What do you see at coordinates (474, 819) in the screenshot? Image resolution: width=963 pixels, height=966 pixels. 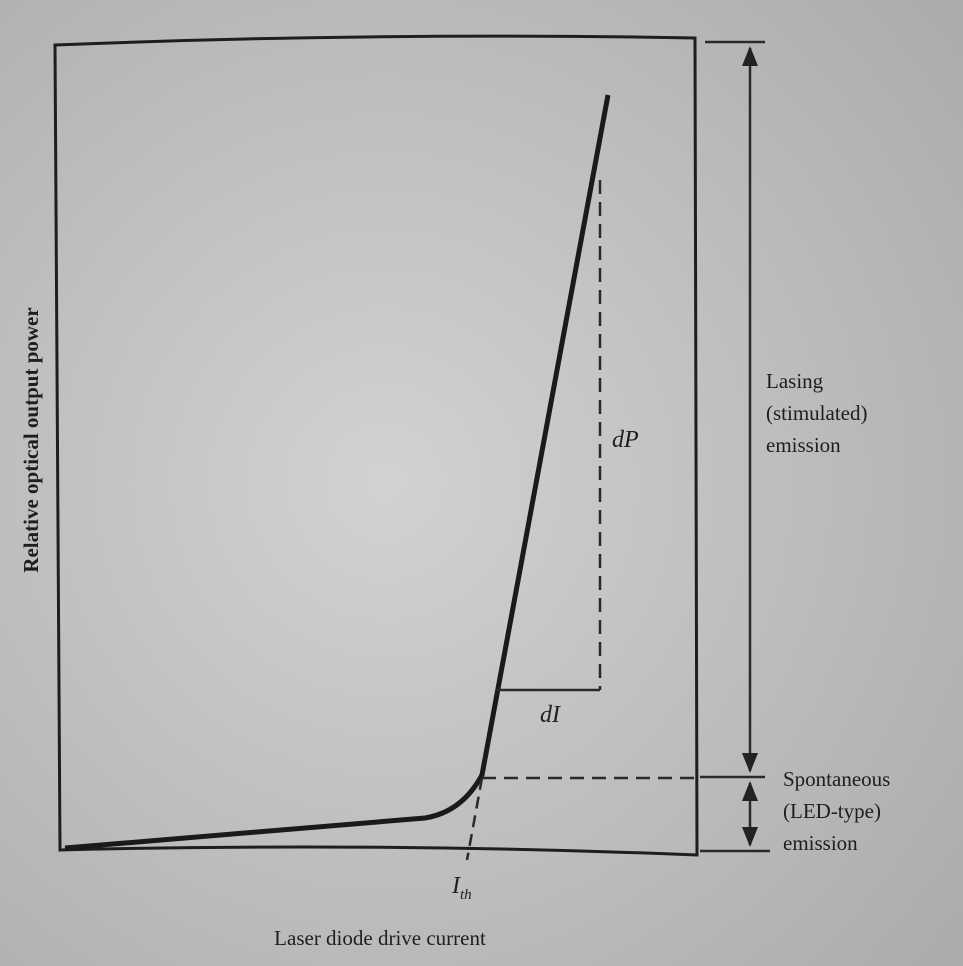 I see `threshold-line` at bounding box center [474, 819].